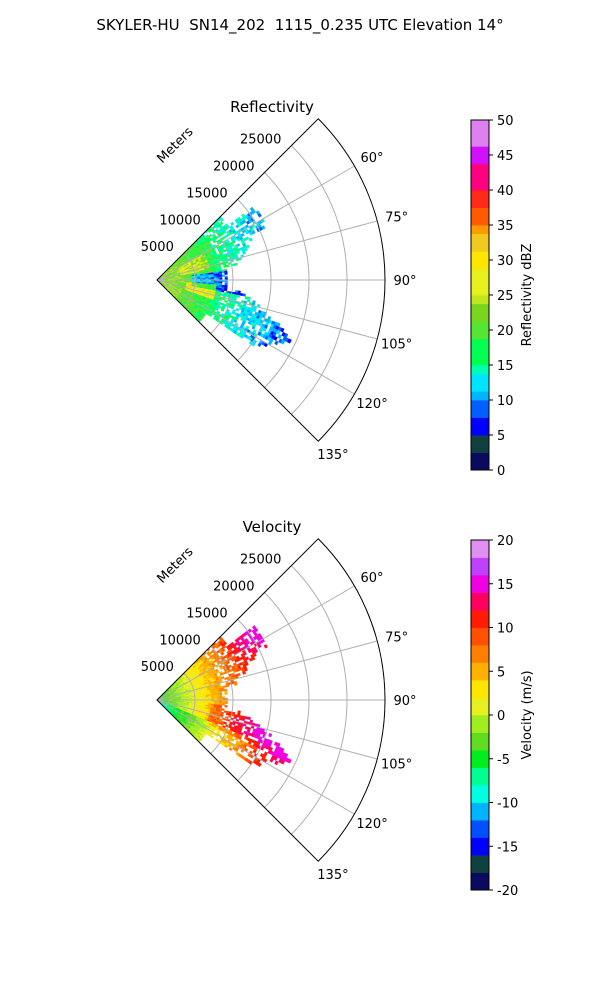 The height and width of the screenshot is (1000, 600). What do you see at coordinates (507, 847) in the screenshot?
I see `colorbar-tick-label: -15` at bounding box center [507, 847].